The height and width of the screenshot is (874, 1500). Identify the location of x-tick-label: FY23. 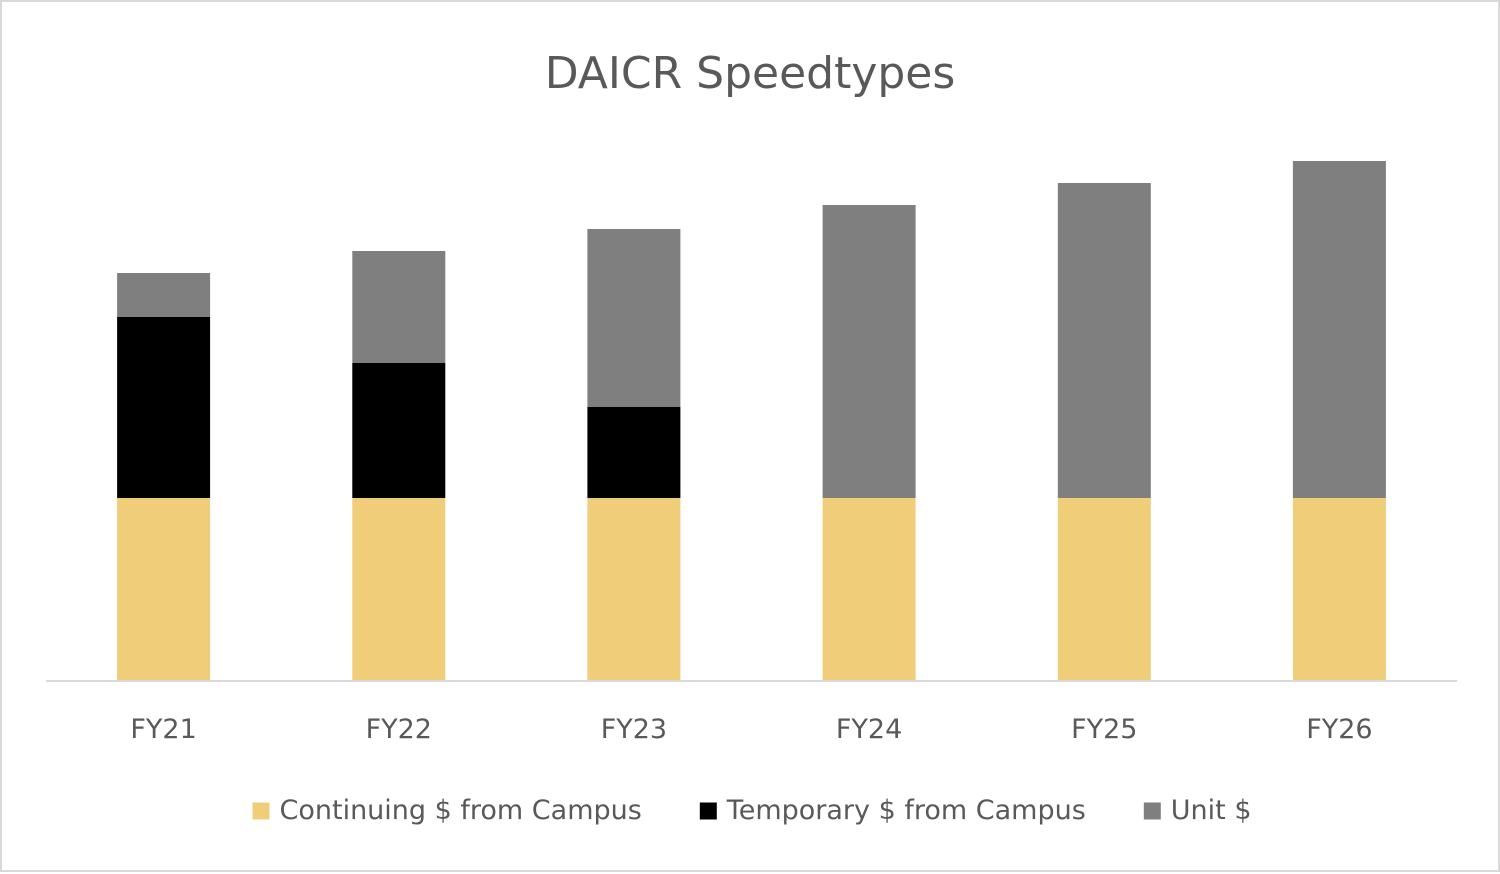
(634, 729).